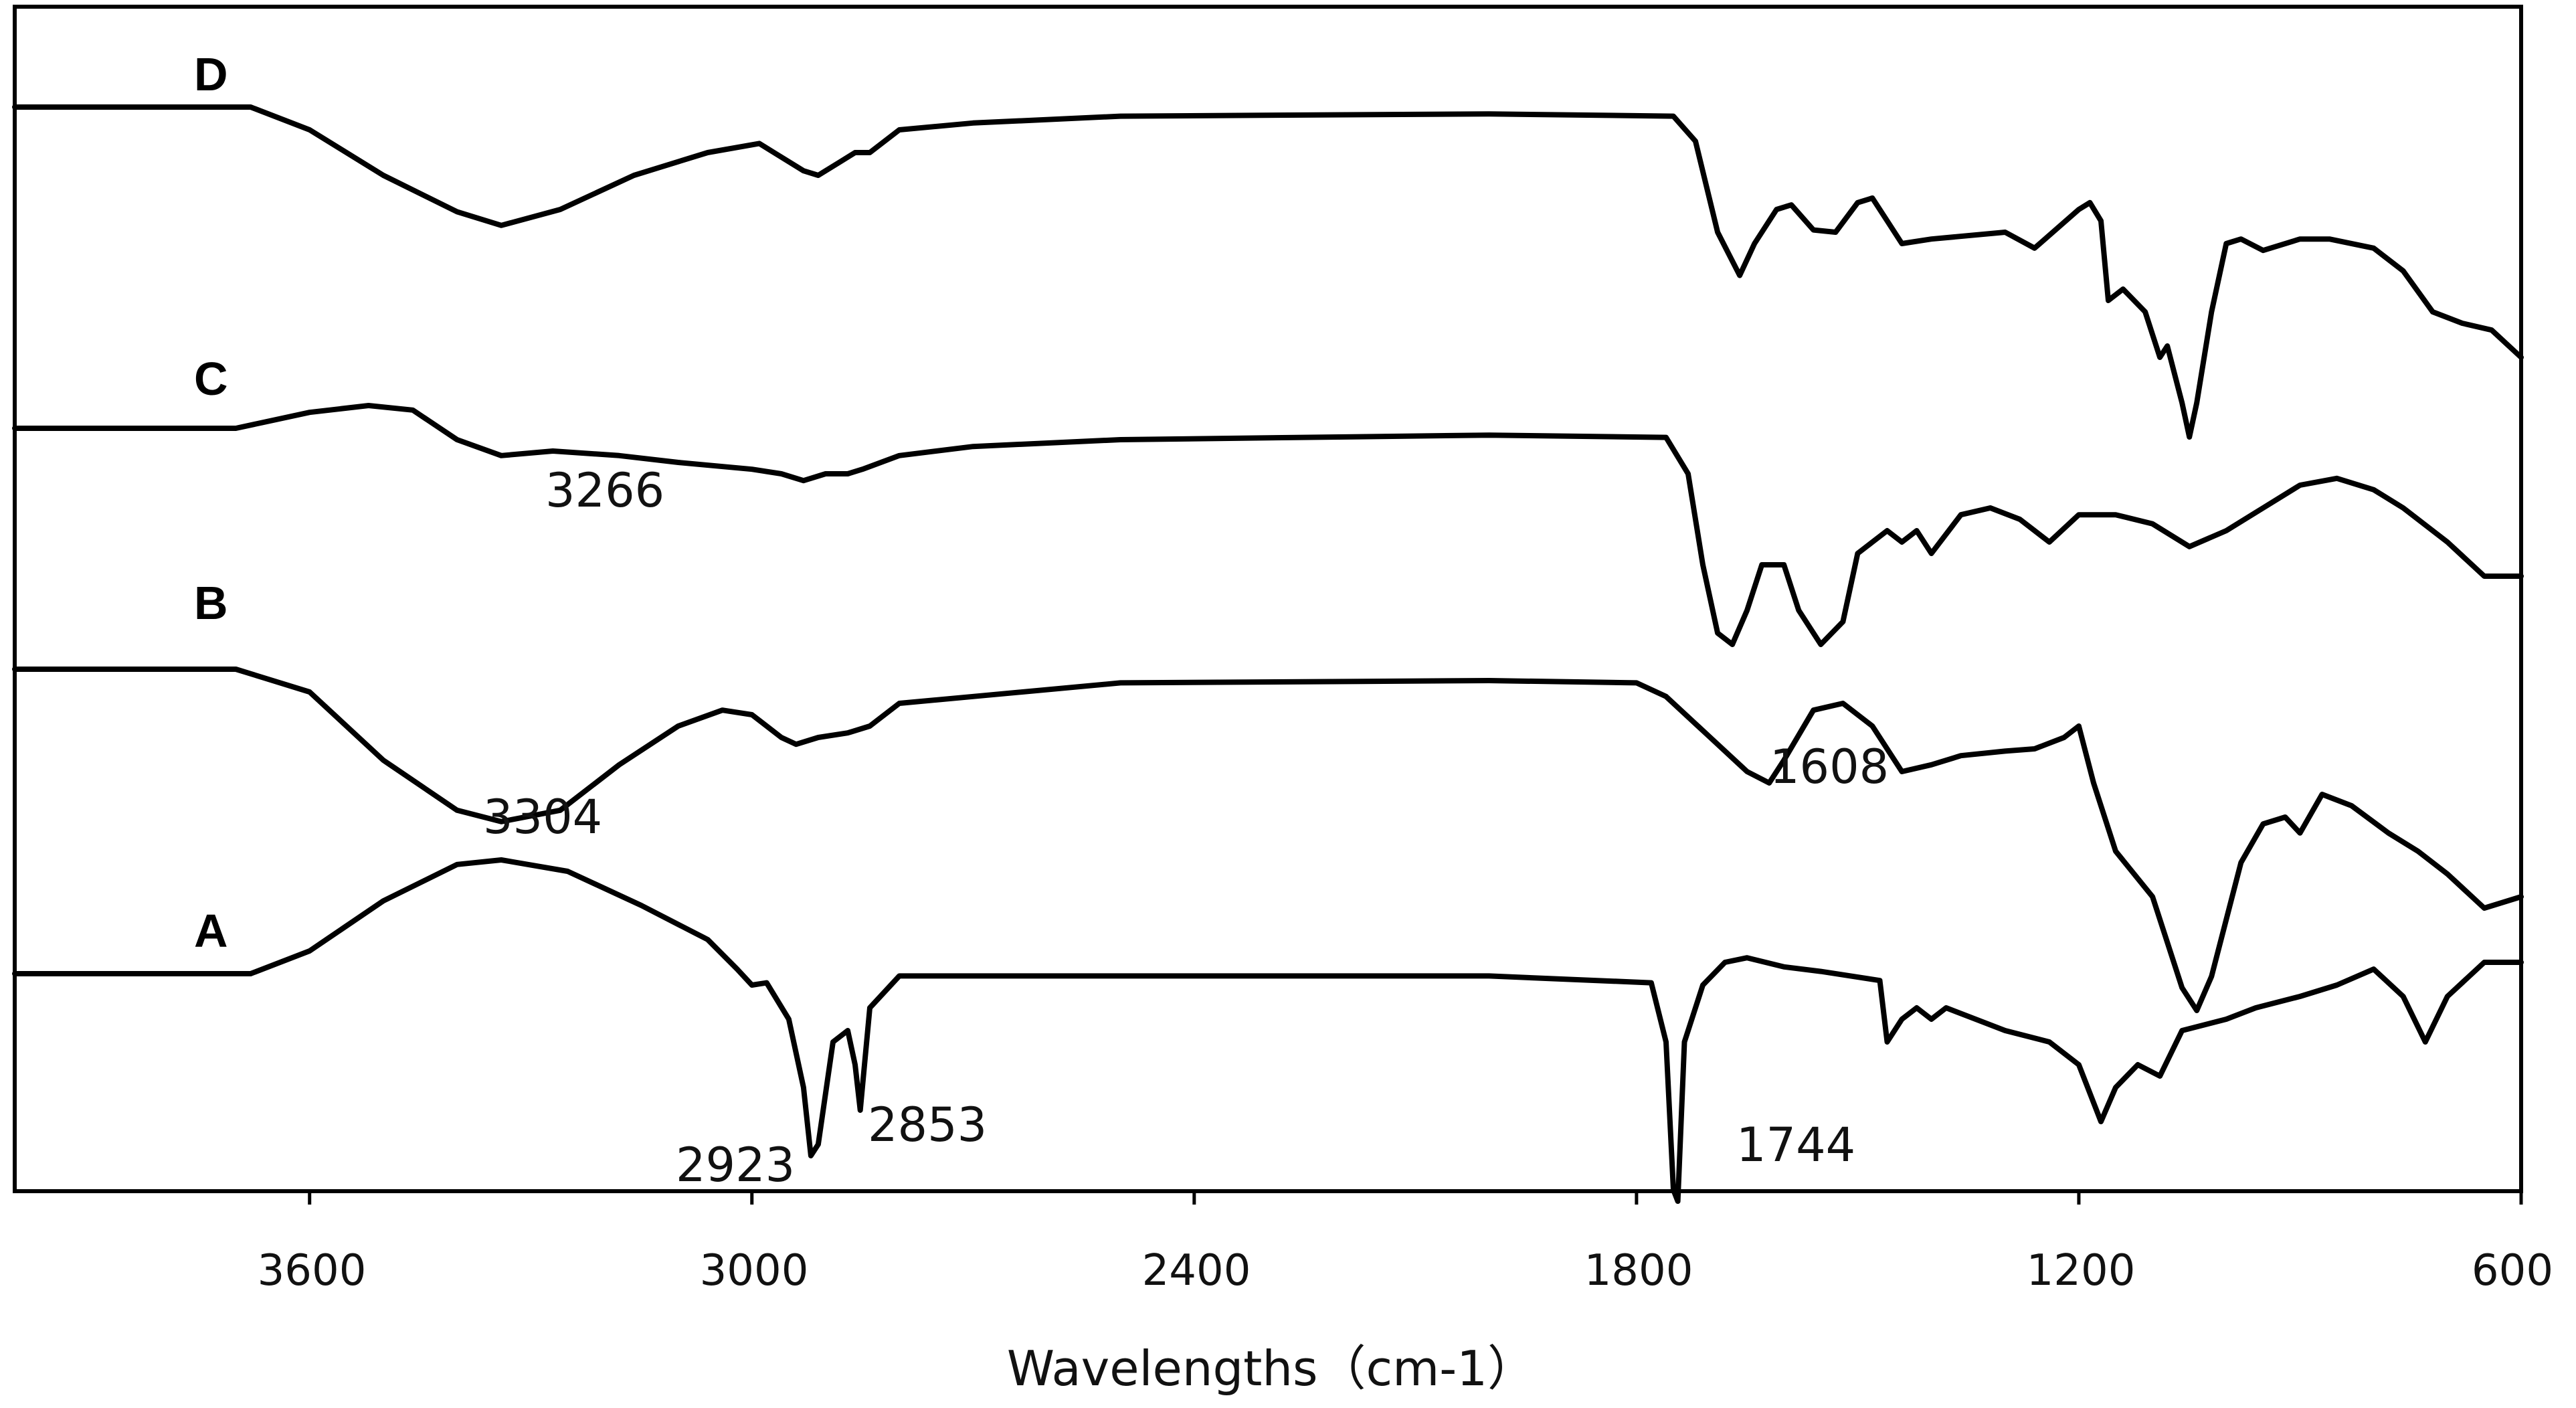 This screenshot has width=2576, height=1408. What do you see at coordinates (2512, 1271) in the screenshot?
I see `x-tick-label-600: 600` at bounding box center [2512, 1271].